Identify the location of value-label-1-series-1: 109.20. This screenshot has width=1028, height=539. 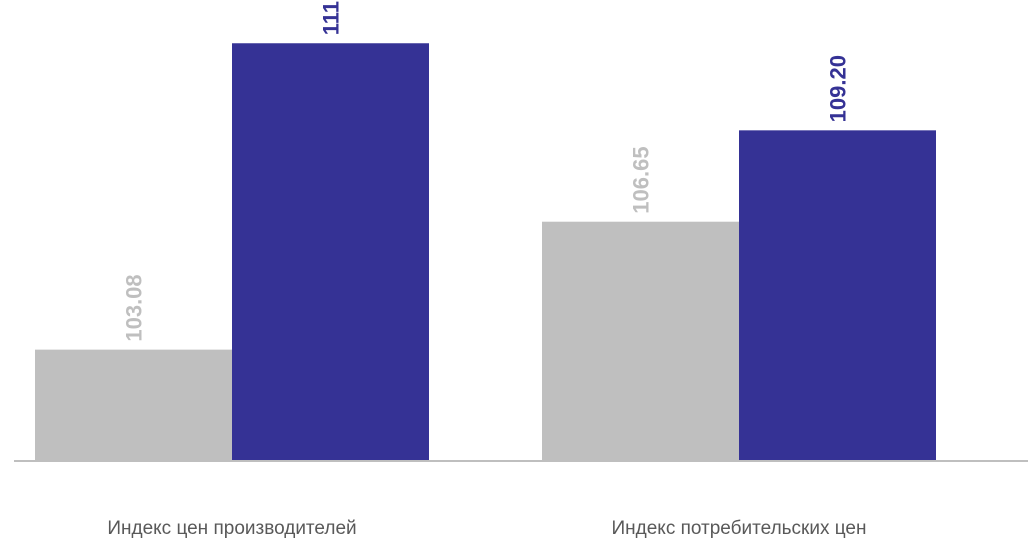
(838, 88).